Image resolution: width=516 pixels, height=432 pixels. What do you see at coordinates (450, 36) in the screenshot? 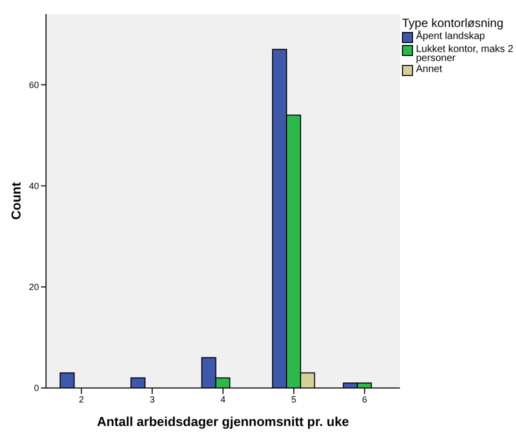
I see `legend-label: Åpent landskap` at bounding box center [450, 36].